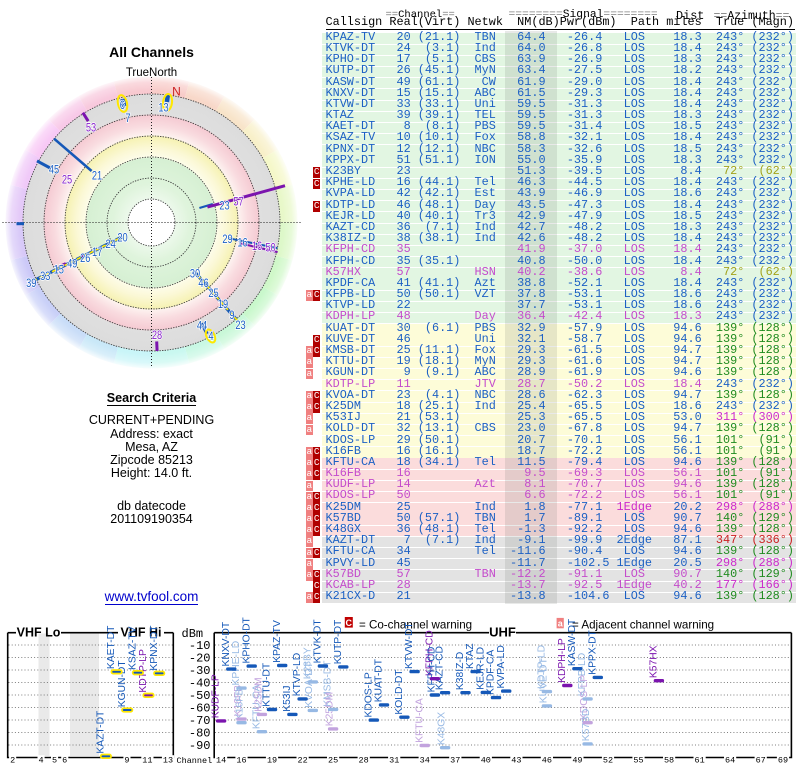 Image resolution: width=800 pixels, height=768 pixels. Describe the element at coordinates (643, 624) in the screenshot. I see `svg-text: = Adjacent channel warning` at that location.